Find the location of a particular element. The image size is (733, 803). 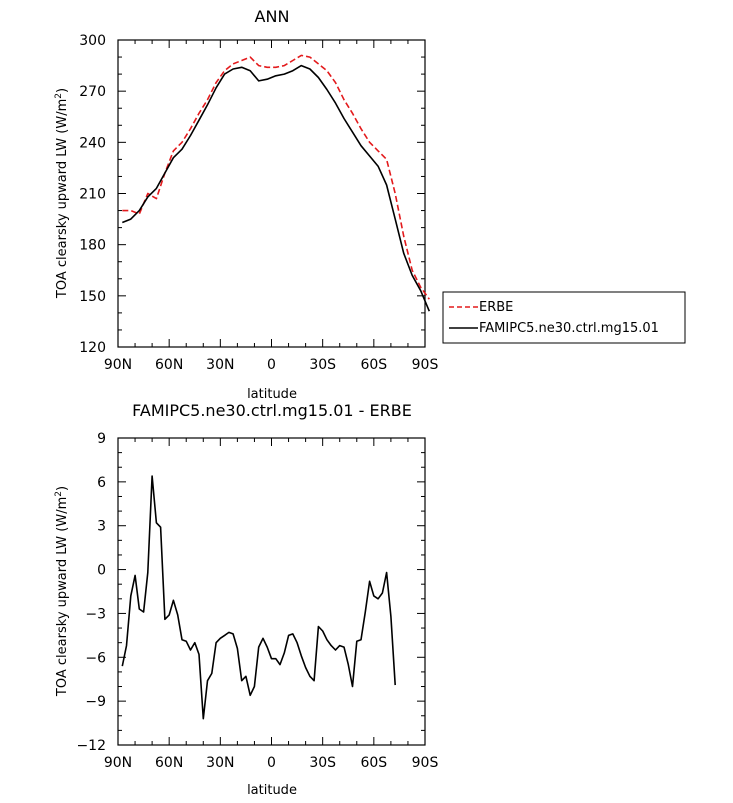

bottom-chart-y-axis-label-main: TOA clearsky upward LW (W/m is located at coordinates (62, 597).